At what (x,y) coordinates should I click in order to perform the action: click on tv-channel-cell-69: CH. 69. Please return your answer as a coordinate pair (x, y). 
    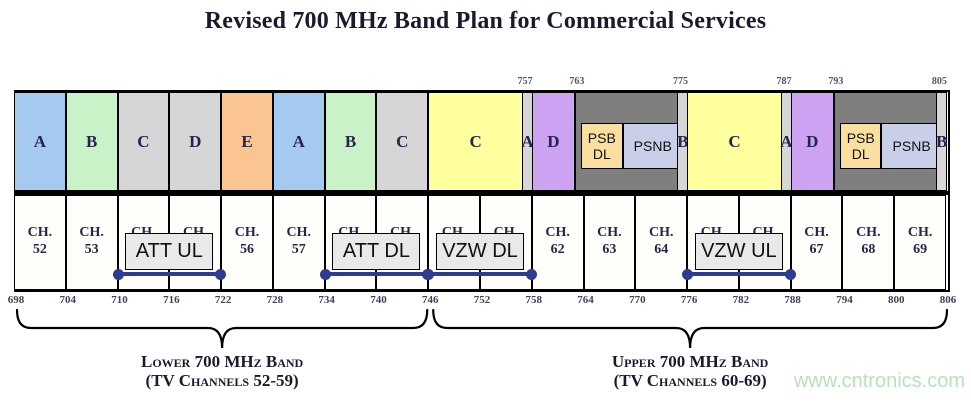
    Looking at the image, I should click on (920, 242).